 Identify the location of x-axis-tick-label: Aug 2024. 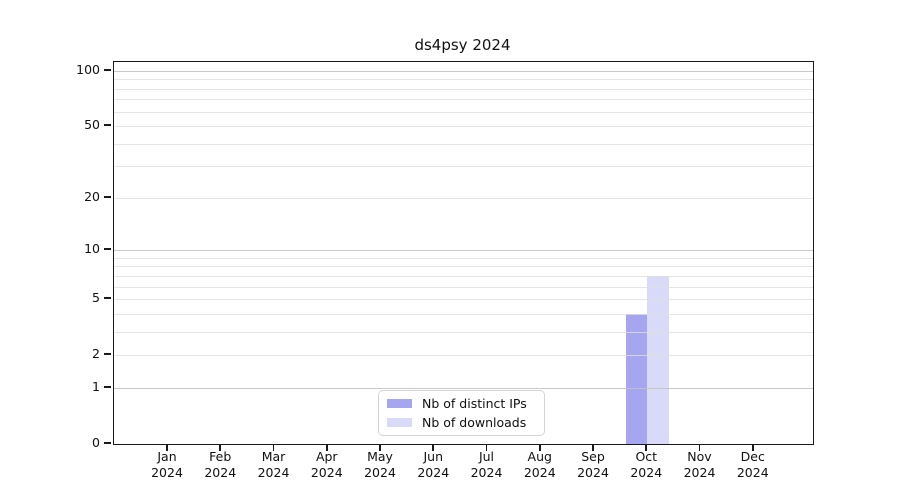
(540, 465).